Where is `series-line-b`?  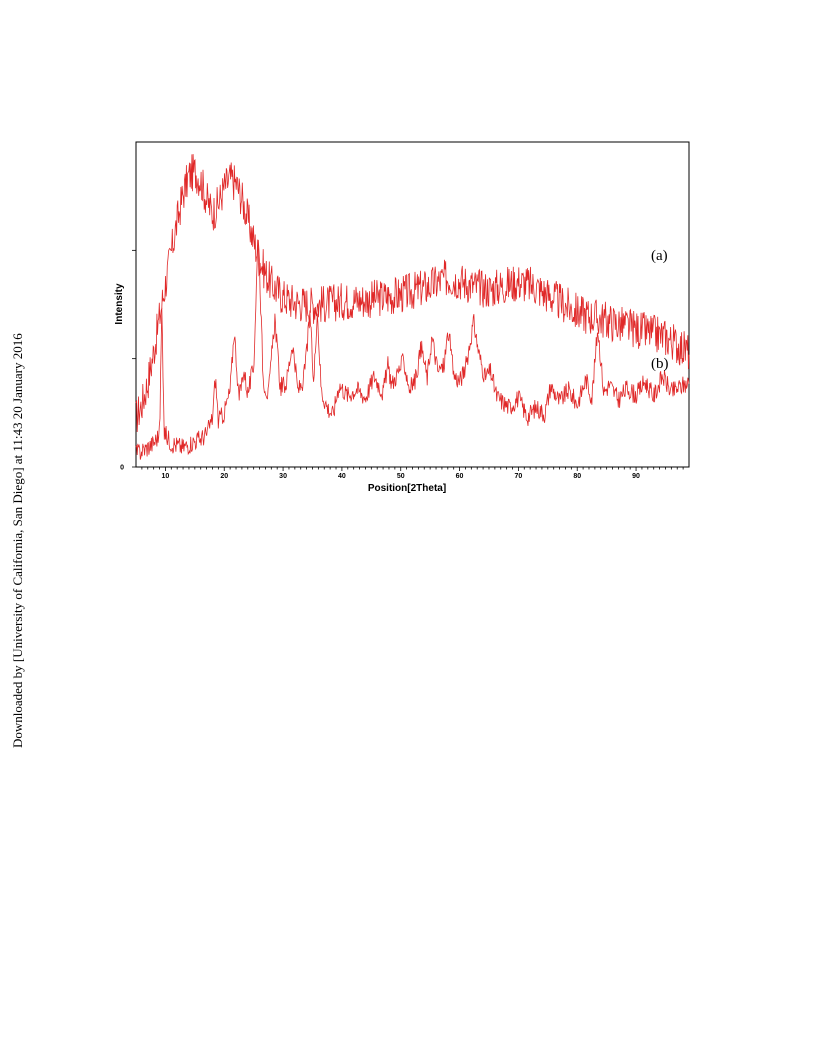
series-line-b is located at coordinates (412, 349).